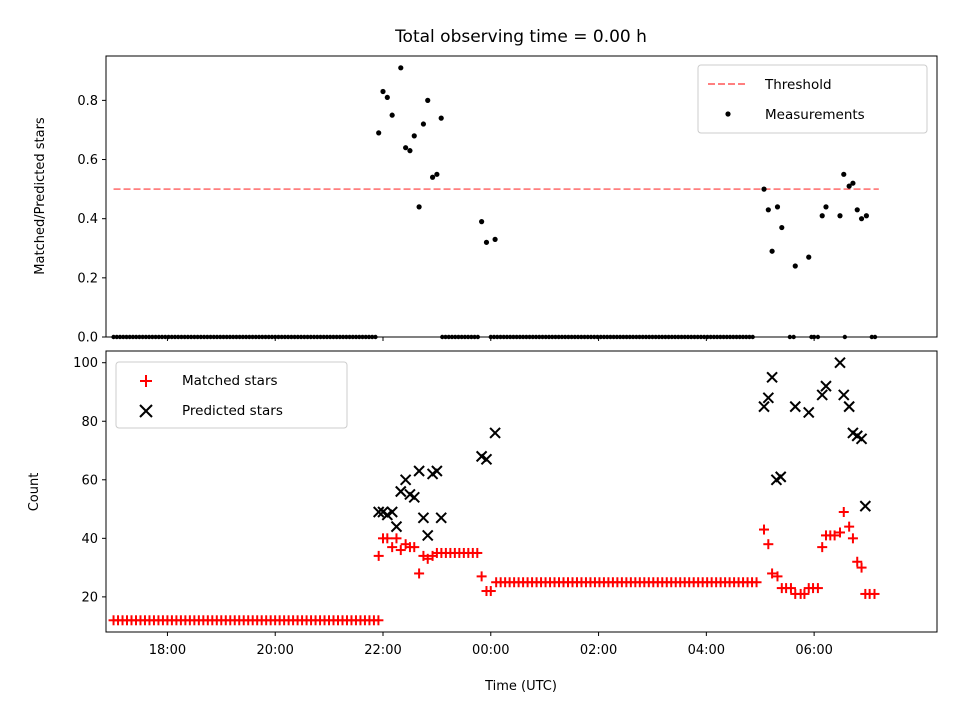  What do you see at coordinates (34, 492) in the screenshot?
I see `bottom-y-axis-label: Count` at bounding box center [34, 492].